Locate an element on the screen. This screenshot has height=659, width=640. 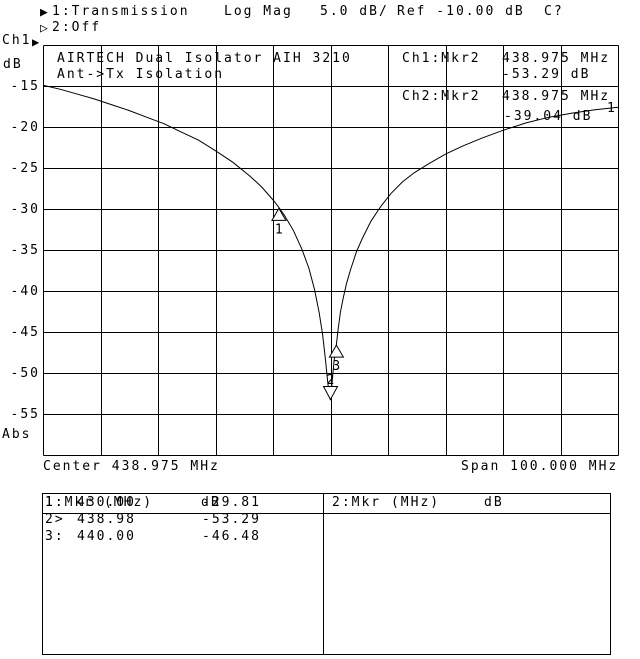
marker-table-unit-ch1: dB is located at coordinates (211, 502).